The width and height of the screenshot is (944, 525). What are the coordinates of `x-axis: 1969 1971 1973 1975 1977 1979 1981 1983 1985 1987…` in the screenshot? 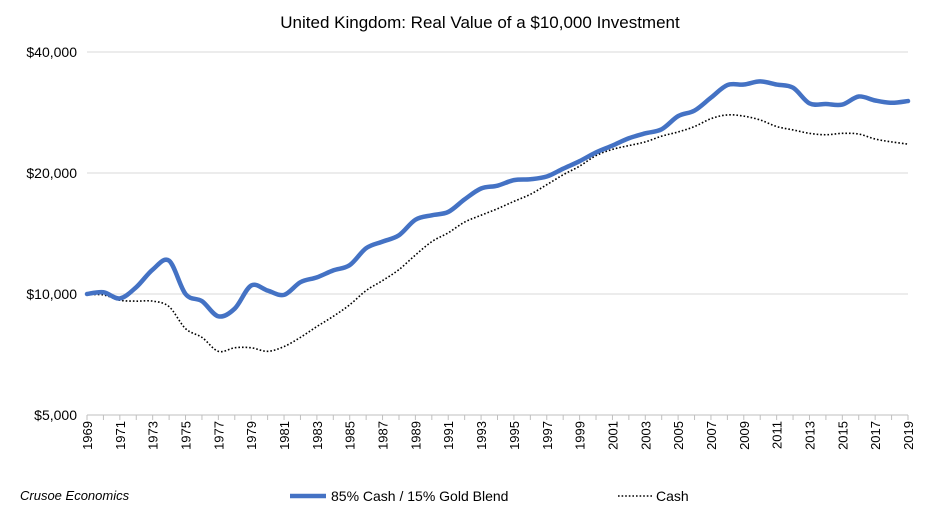 It's located at (498, 432).